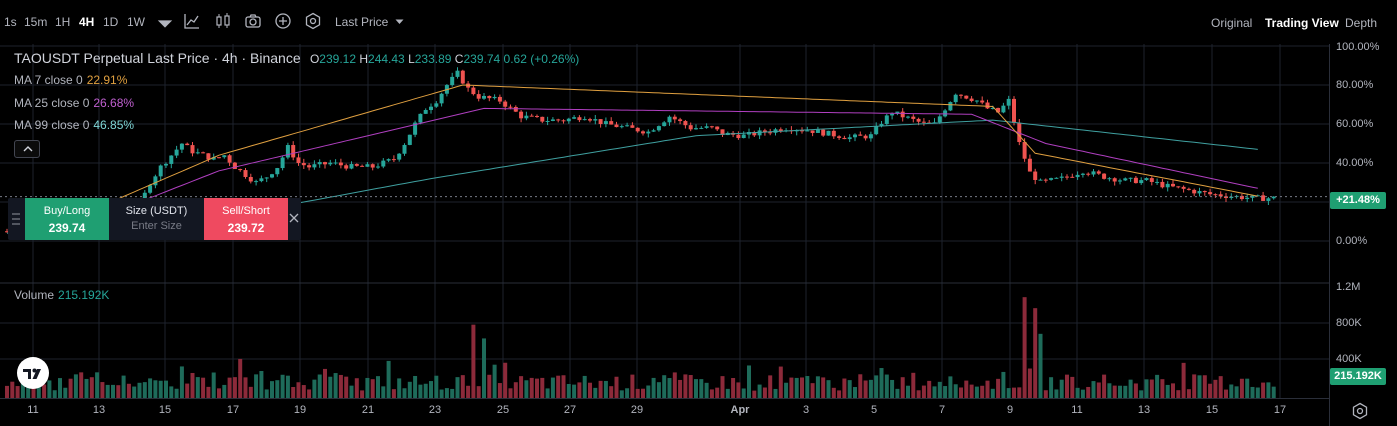 This screenshot has width=1397, height=426. I want to click on timeframe-1h: 1H, so click(63, 22).